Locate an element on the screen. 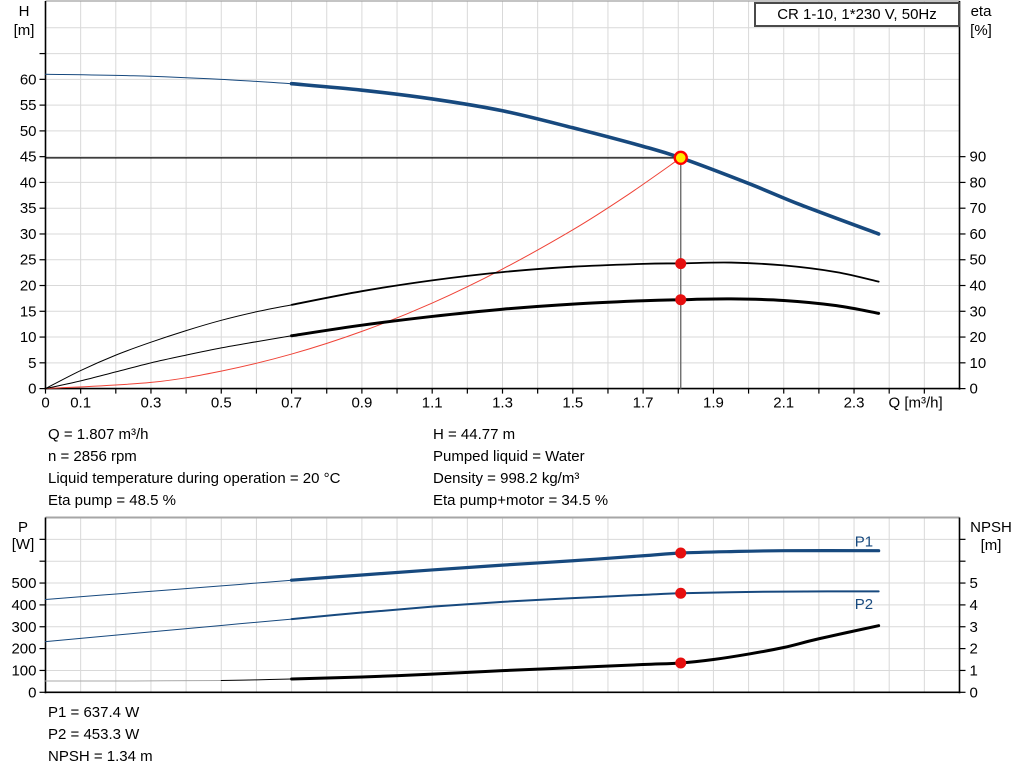 The height and width of the screenshot is (781, 1024). power-axis-unit: P [W] is located at coordinates (23, 536).